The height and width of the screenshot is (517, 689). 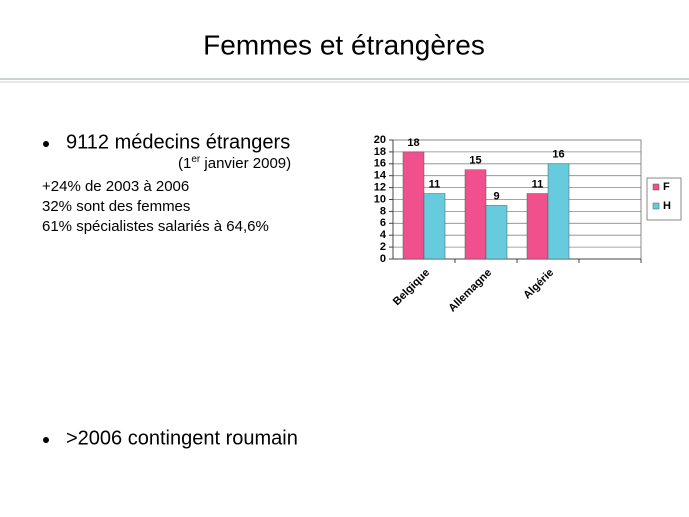 I want to click on slide-title: Femmes et étrangères, so click(x=344, y=44).